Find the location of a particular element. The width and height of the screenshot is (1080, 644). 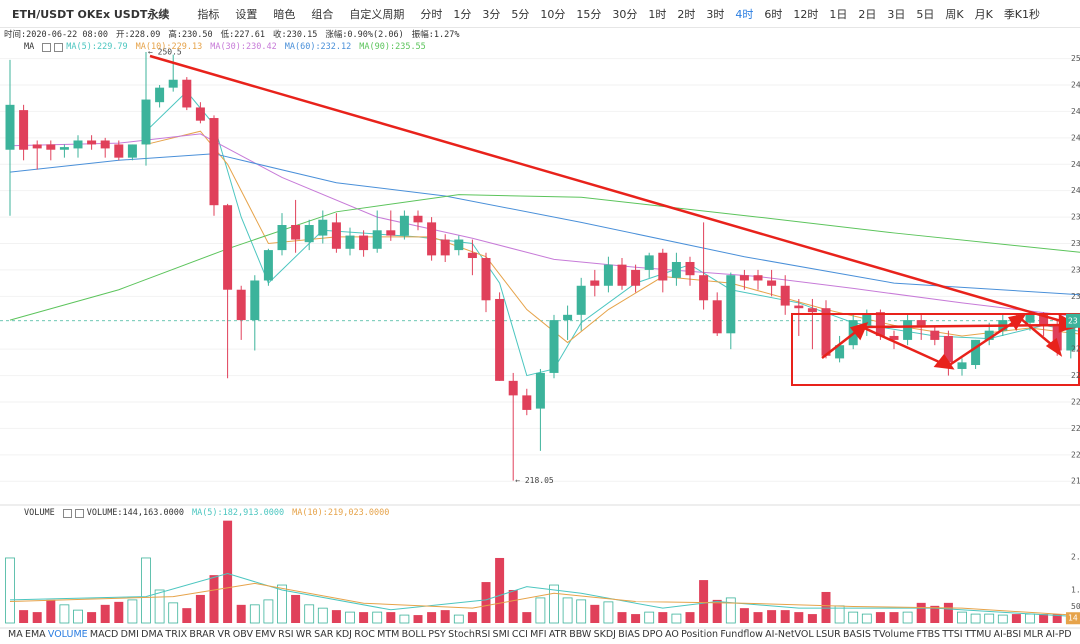

indicator-tab: MFI is located at coordinates (538, 634).